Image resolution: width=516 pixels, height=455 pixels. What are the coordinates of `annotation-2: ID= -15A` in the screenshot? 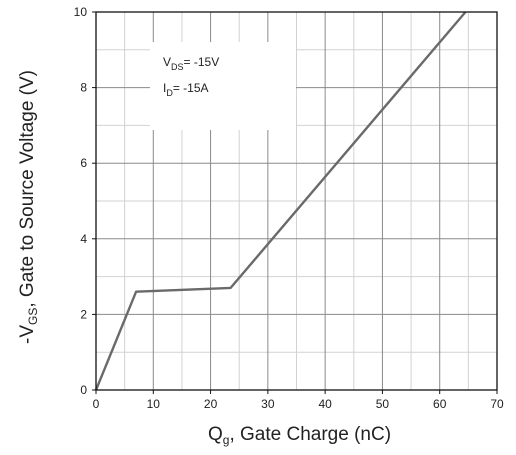 It's located at (186, 89).